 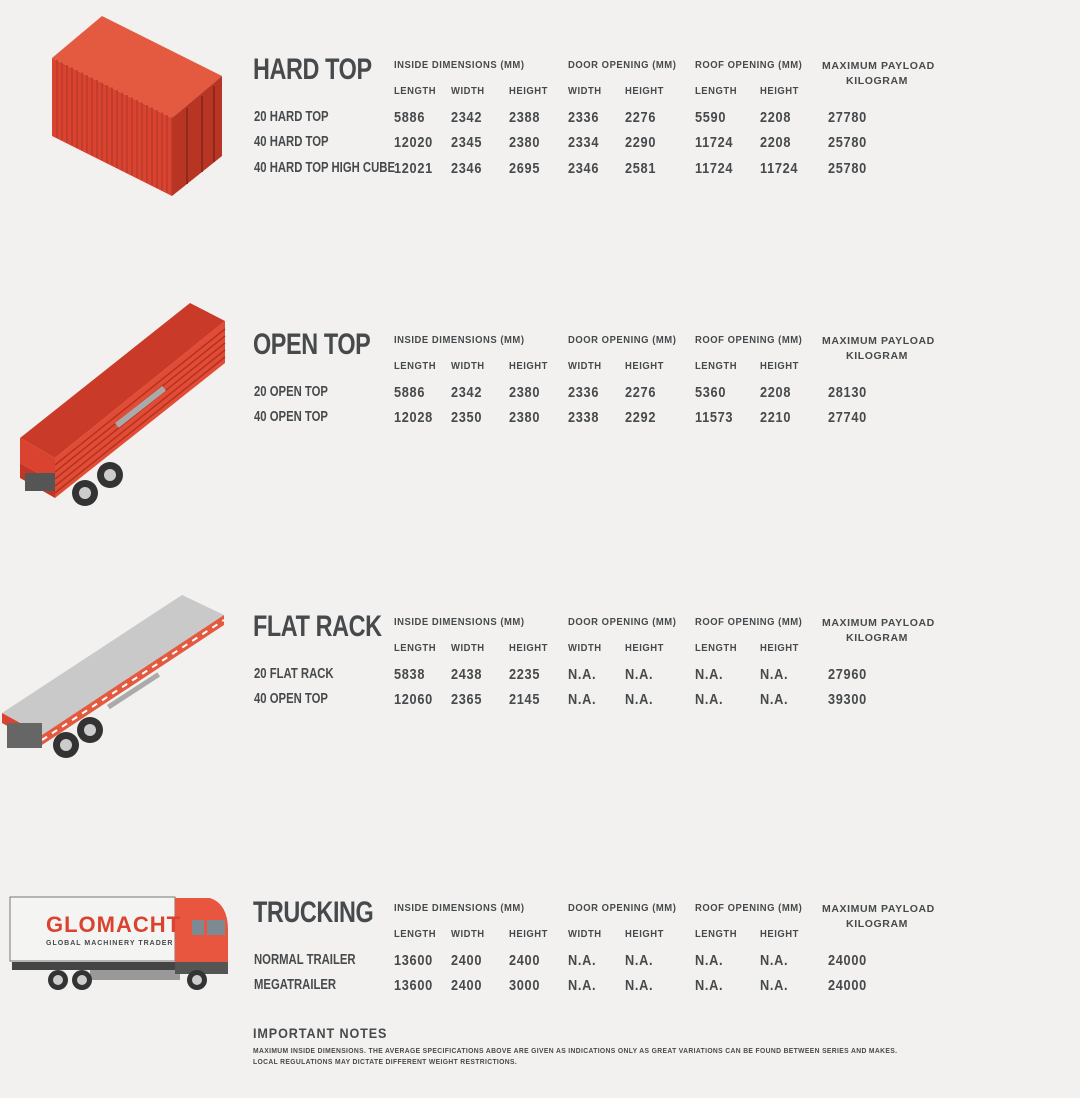 I want to click on table-cell: 2292, so click(x=641, y=417).